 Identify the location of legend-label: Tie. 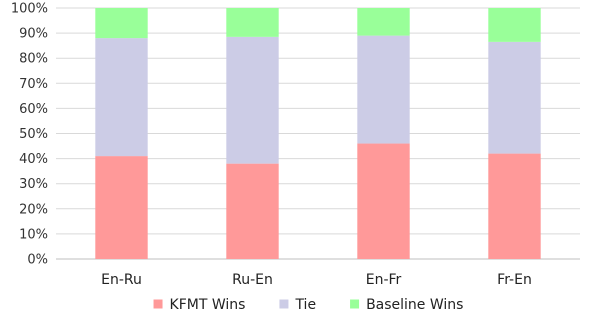
(305, 305).